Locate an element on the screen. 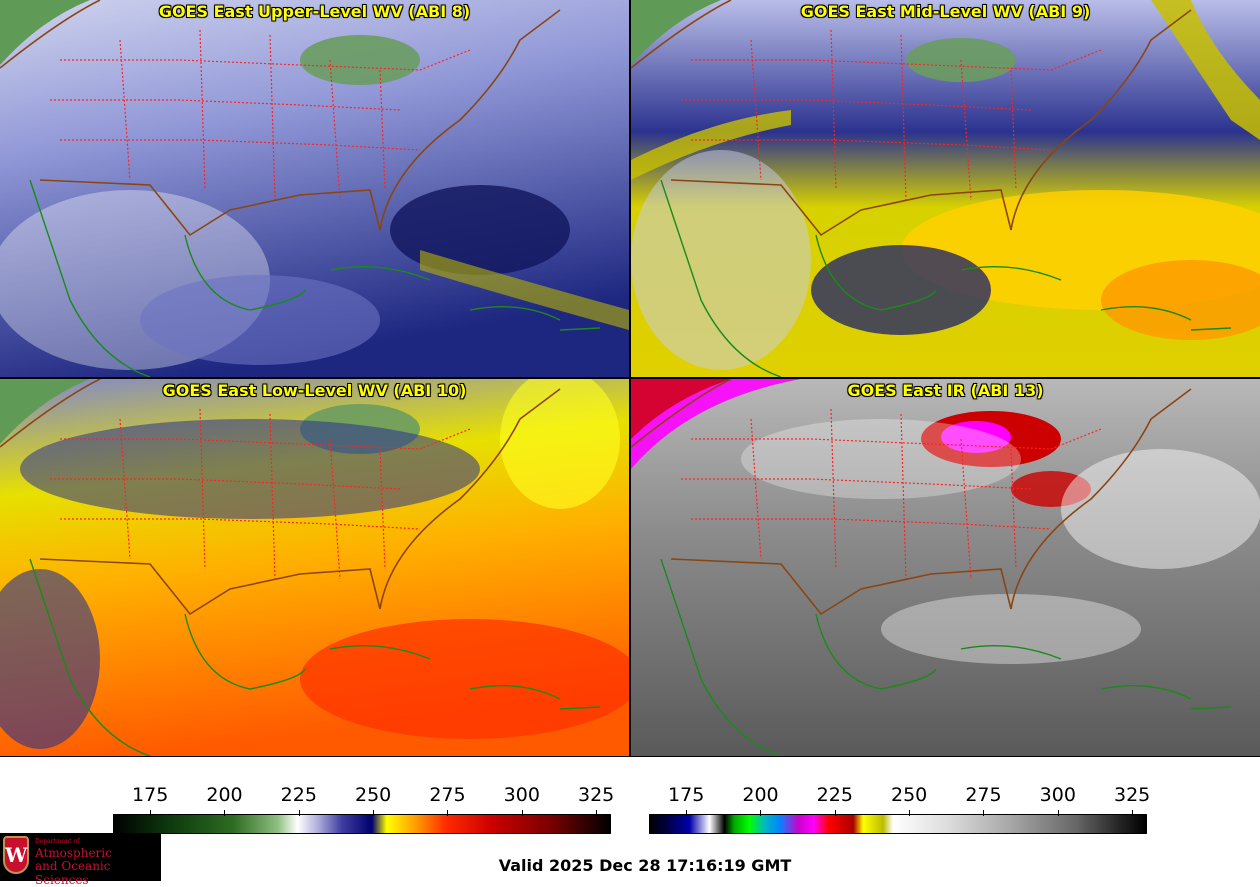 Image resolution: width=1260 pixels, height=887 pixels. valid-time: Valid 2025 Dec 28 17:16:19 GMT is located at coordinates (645, 865).